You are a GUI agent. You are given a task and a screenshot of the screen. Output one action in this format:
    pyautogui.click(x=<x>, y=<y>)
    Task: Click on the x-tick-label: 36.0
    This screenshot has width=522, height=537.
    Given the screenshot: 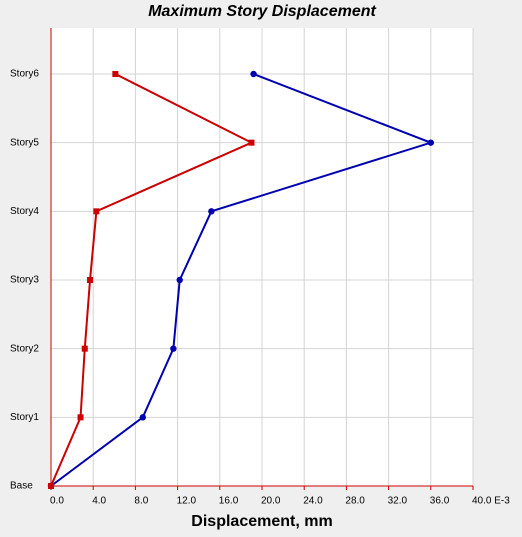 What is the action you would take?
    pyautogui.click(x=440, y=501)
    